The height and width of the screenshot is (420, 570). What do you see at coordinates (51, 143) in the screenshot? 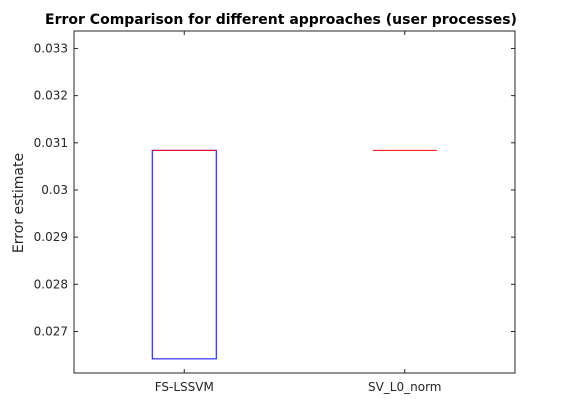
I see `y-tick-label: 0.031` at bounding box center [51, 143].